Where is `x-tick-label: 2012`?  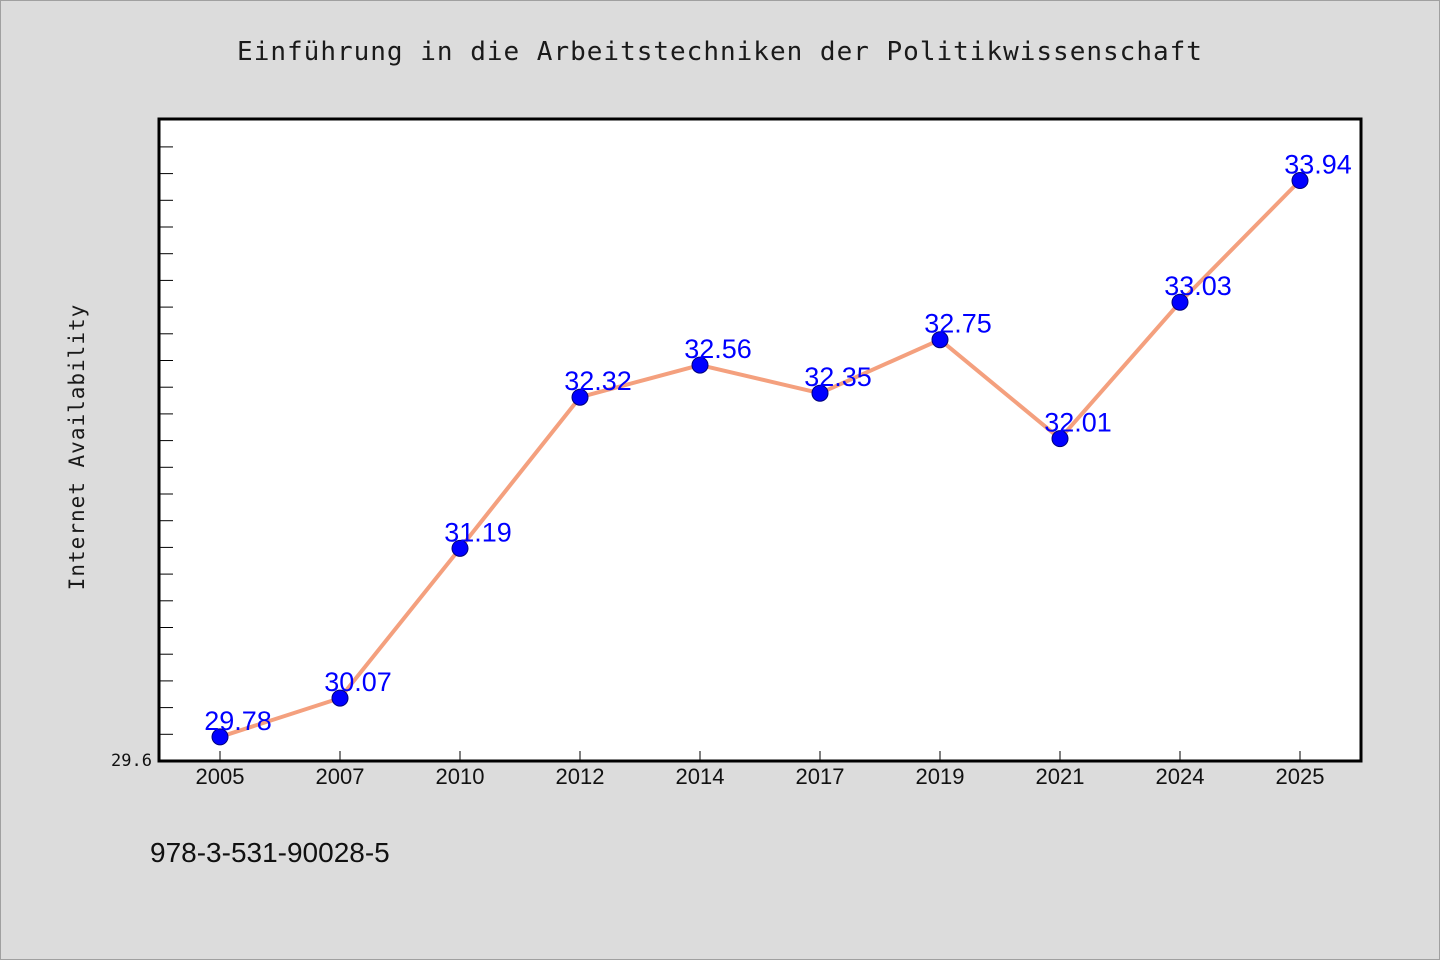 x-tick-label: 2012 is located at coordinates (580, 776).